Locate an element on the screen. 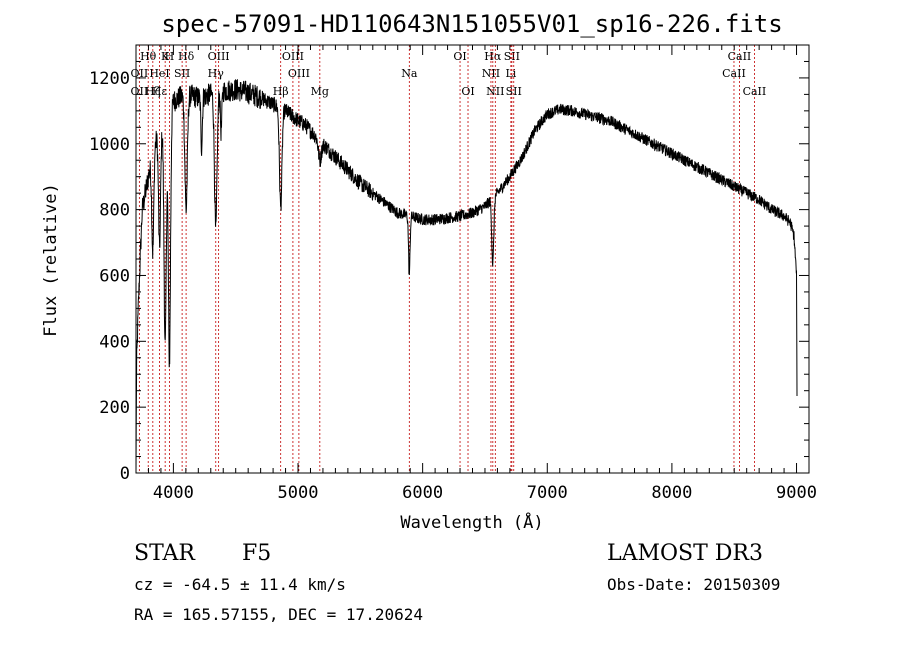 This screenshot has height=649, width=900. line-marker-label: H is located at coordinates (170, 56).